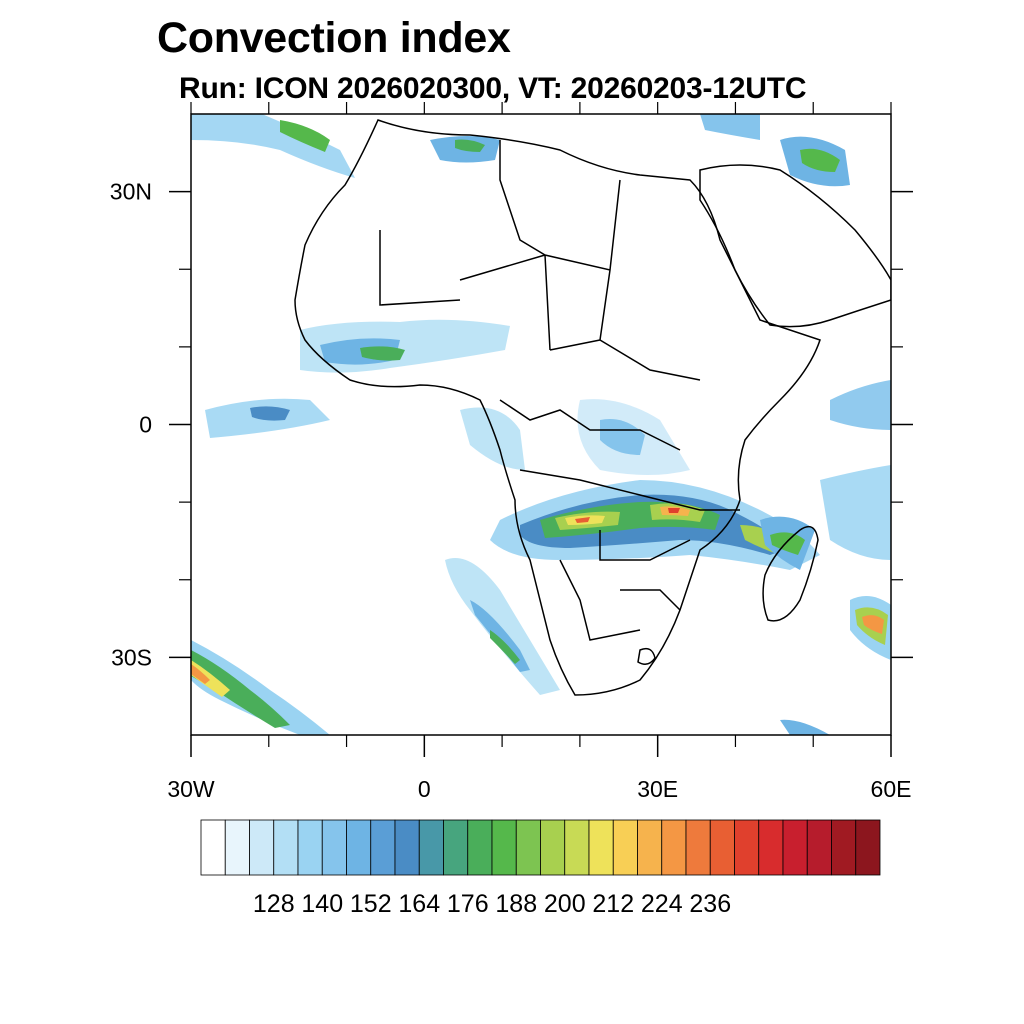 The height and width of the screenshot is (1024, 1024). What do you see at coordinates (565, 904) in the screenshot?
I see `colorbar-label: 200` at bounding box center [565, 904].